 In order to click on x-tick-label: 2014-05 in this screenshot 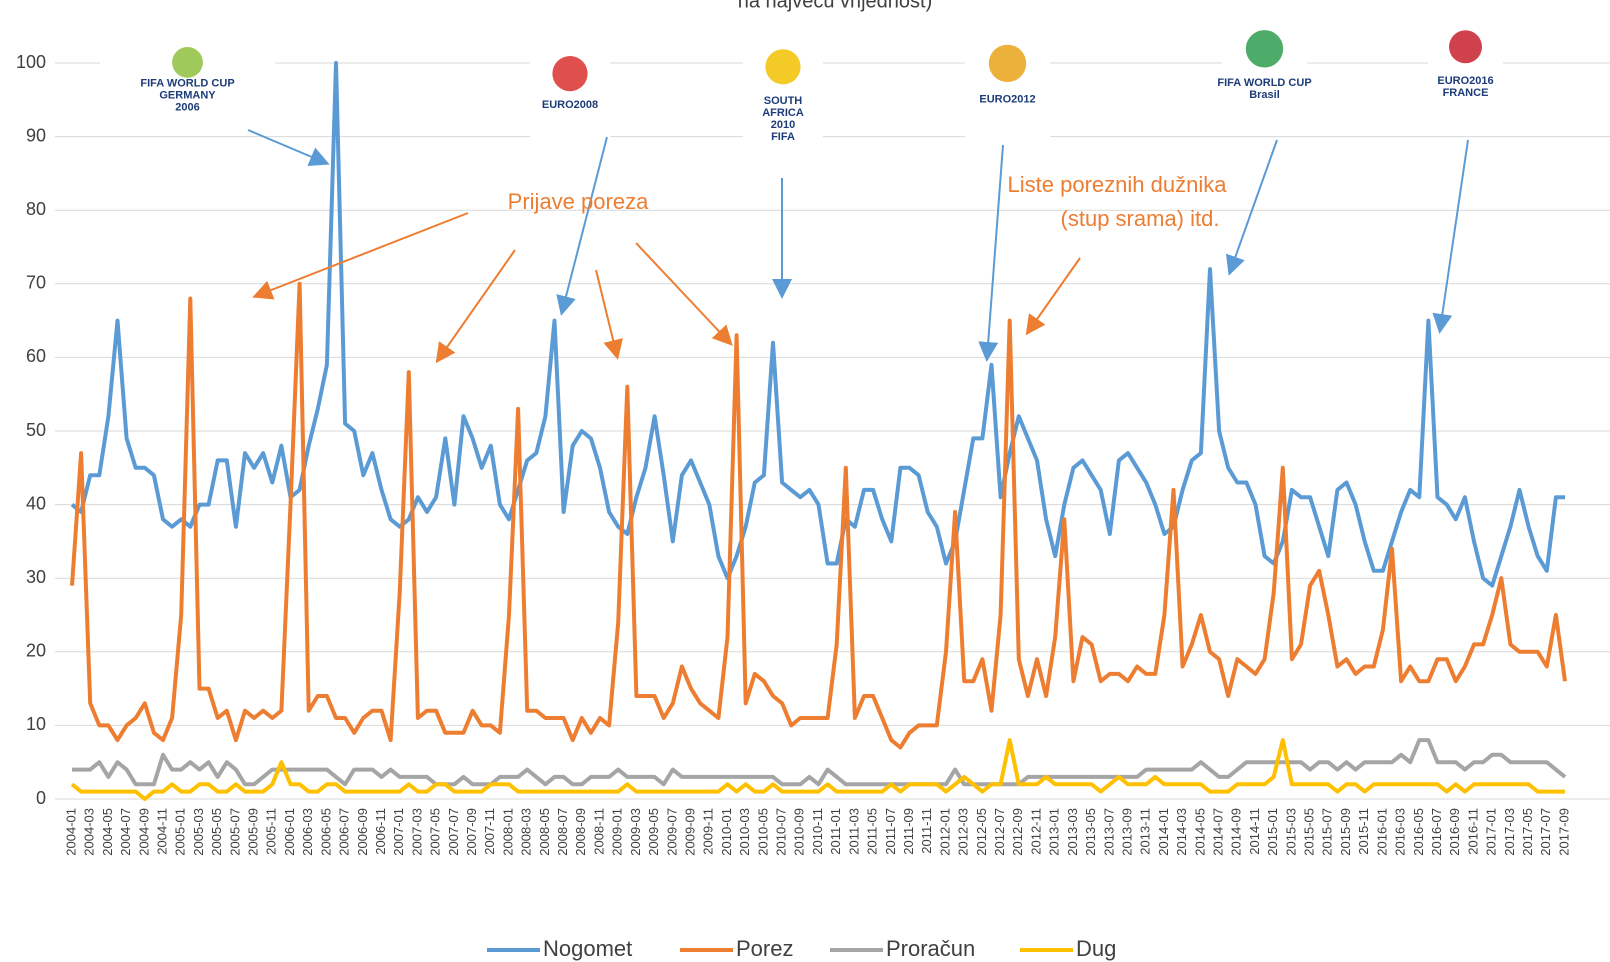, I will do `click(1199, 832)`.